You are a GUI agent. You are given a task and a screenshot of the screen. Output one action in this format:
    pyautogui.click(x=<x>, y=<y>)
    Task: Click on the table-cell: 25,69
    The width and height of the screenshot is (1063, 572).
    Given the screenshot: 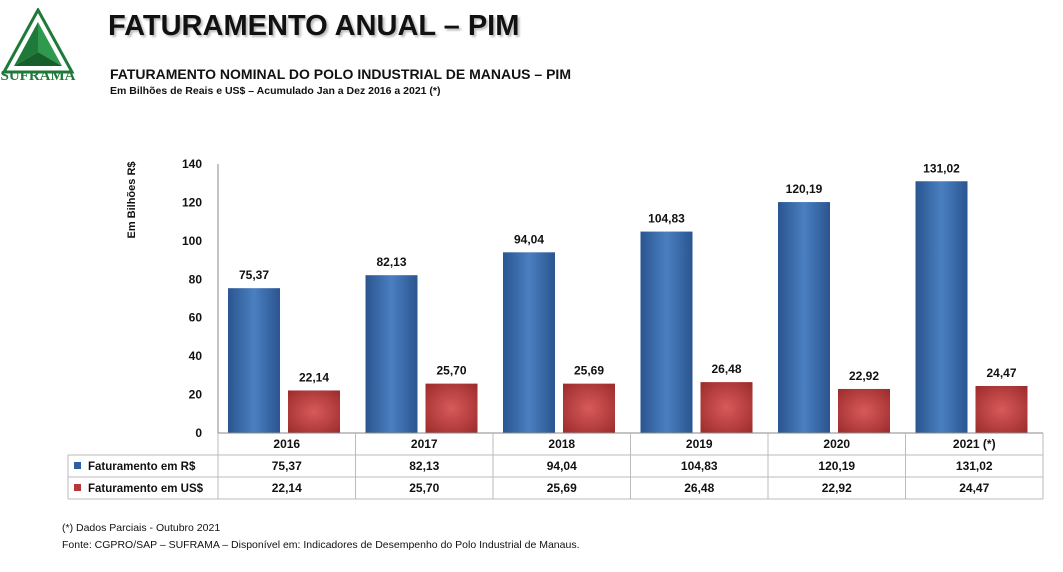 What is the action you would take?
    pyautogui.click(x=562, y=488)
    